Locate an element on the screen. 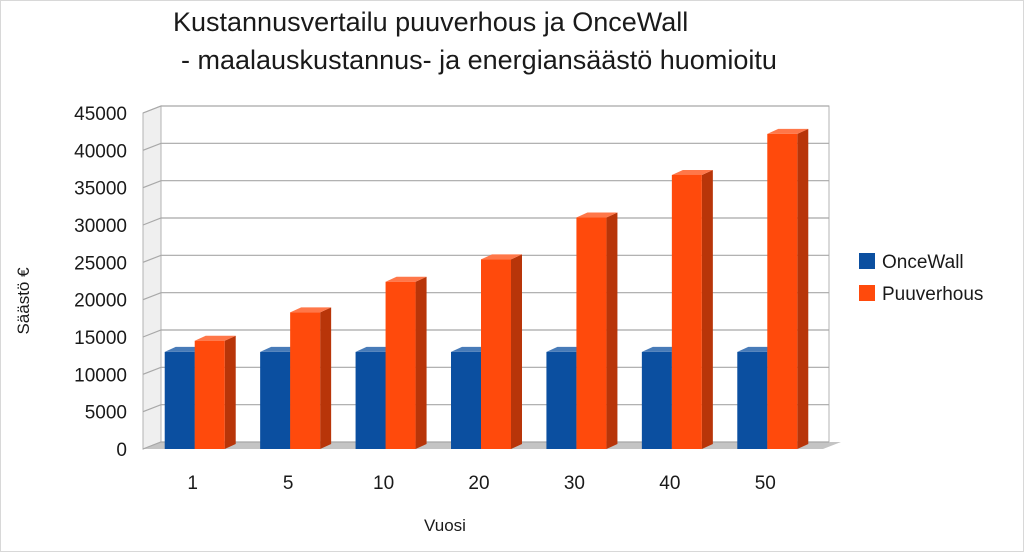 This screenshot has width=1024, height=553. y-tick-label: 10000 is located at coordinates (100, 375).